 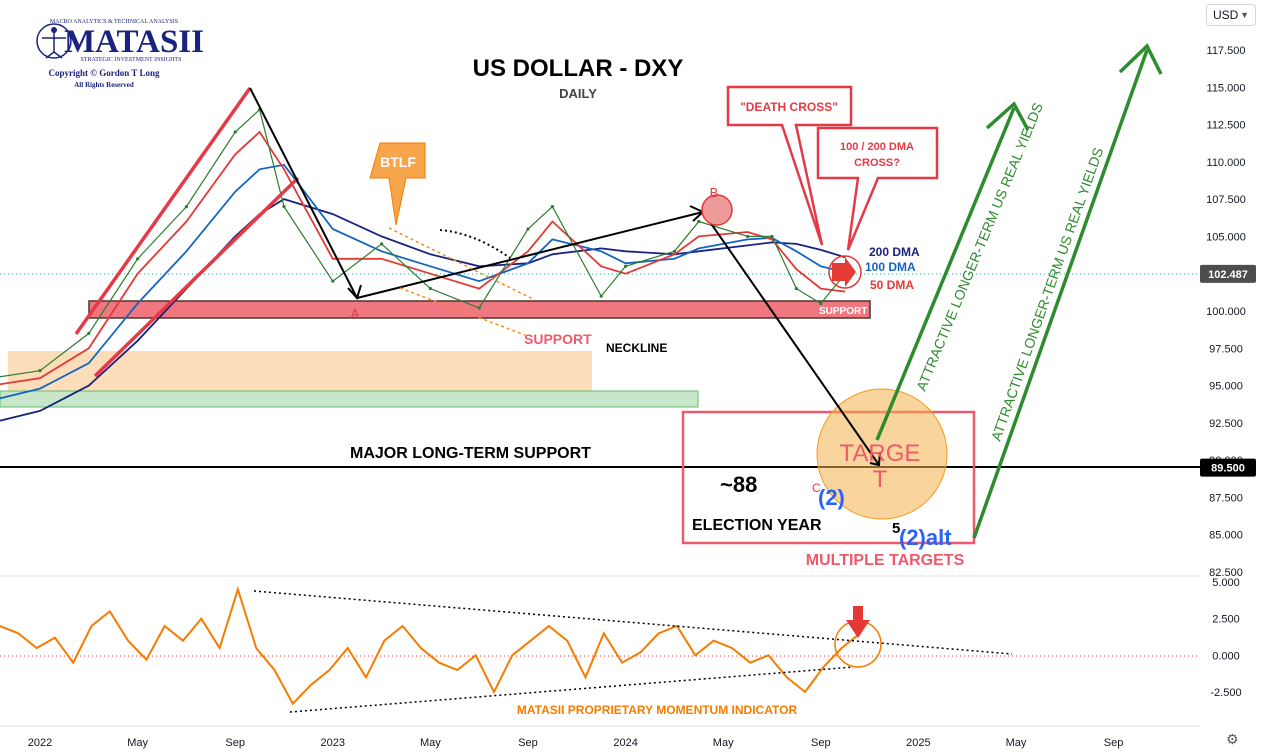 What do you see at coordinates (131, 60) in the screenshot?
I see `logo-sub: STRATEGIC INVESTMENT INSIGHTS` at bounding box center [131, 60].